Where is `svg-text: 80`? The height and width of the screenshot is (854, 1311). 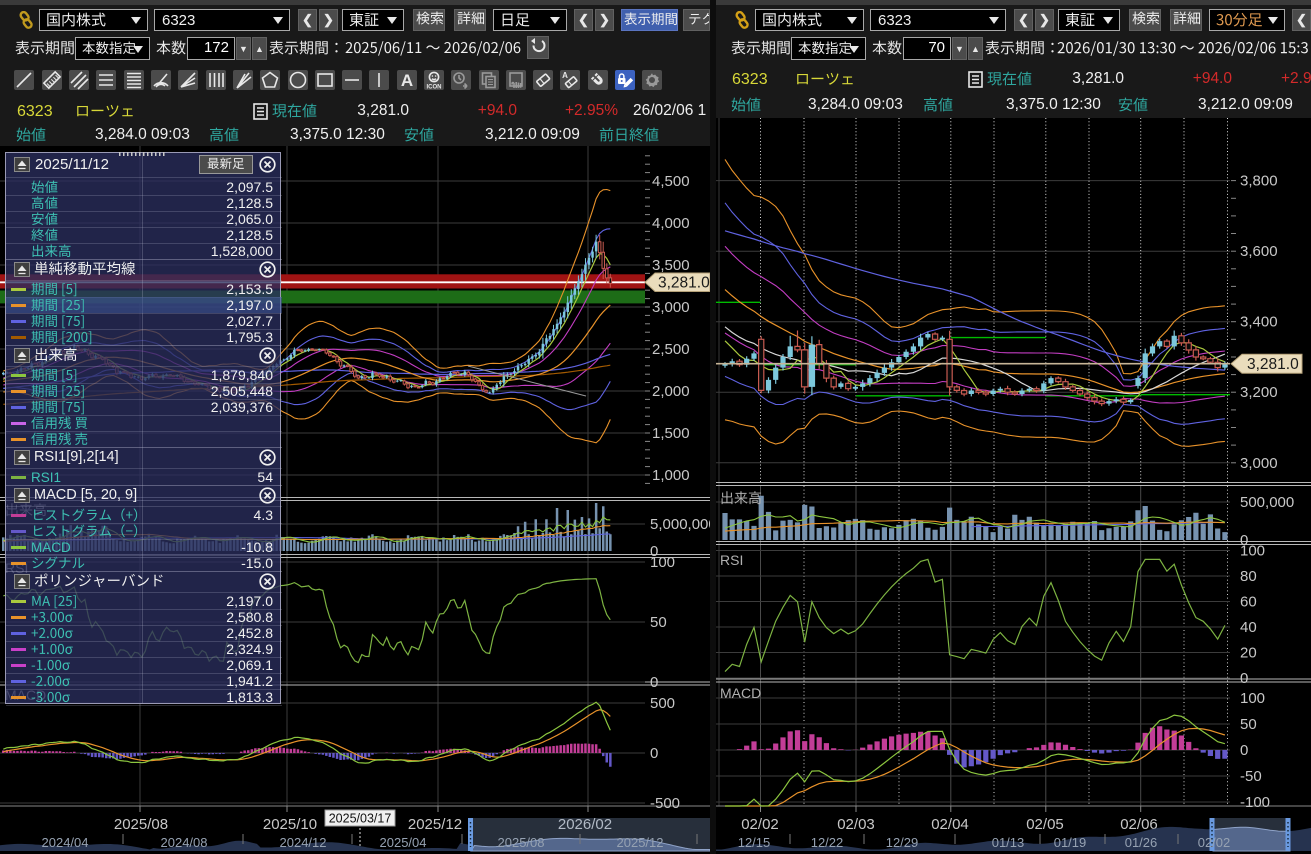 svg-text: 80 is located at coordinates (1248, 576).